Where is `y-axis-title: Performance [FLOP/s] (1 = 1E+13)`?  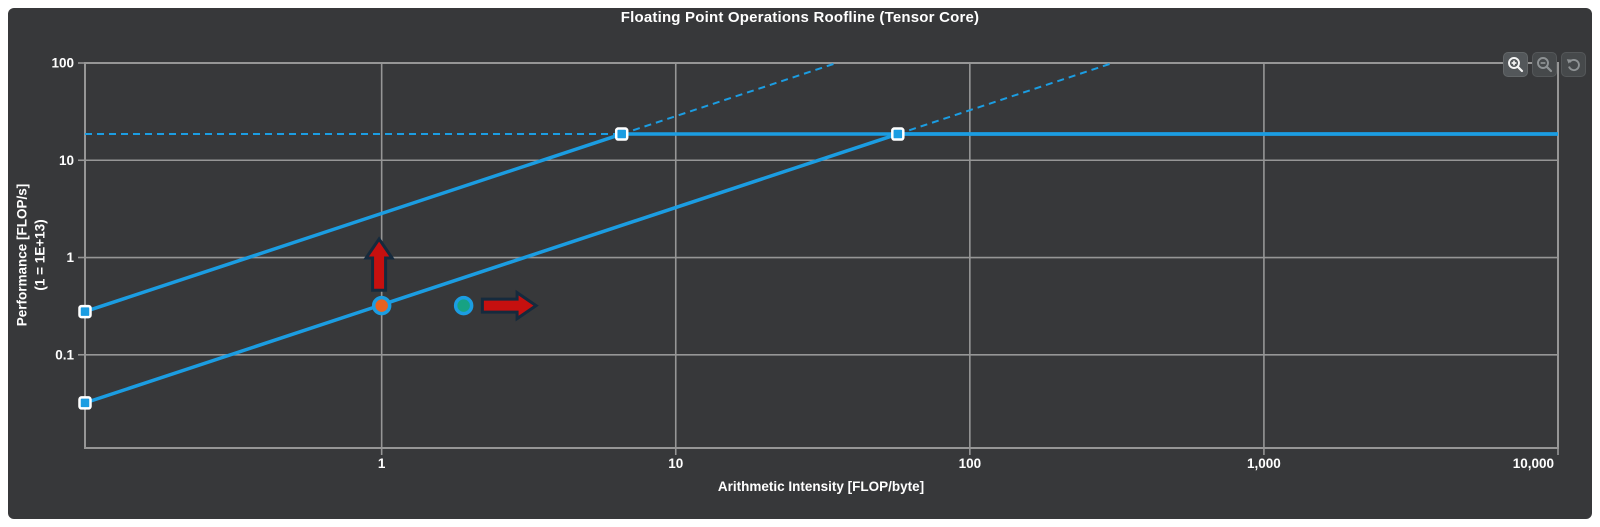 y-axis-title: Performance [FLOP/s] (1 = 1E+13) is located at coordinates (30, 255).